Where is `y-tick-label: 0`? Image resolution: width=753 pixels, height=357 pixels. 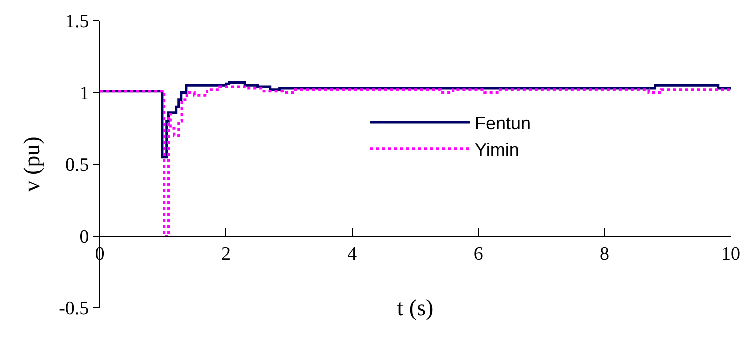 y-tick-label: 0 is located at coordinates (85, 237).